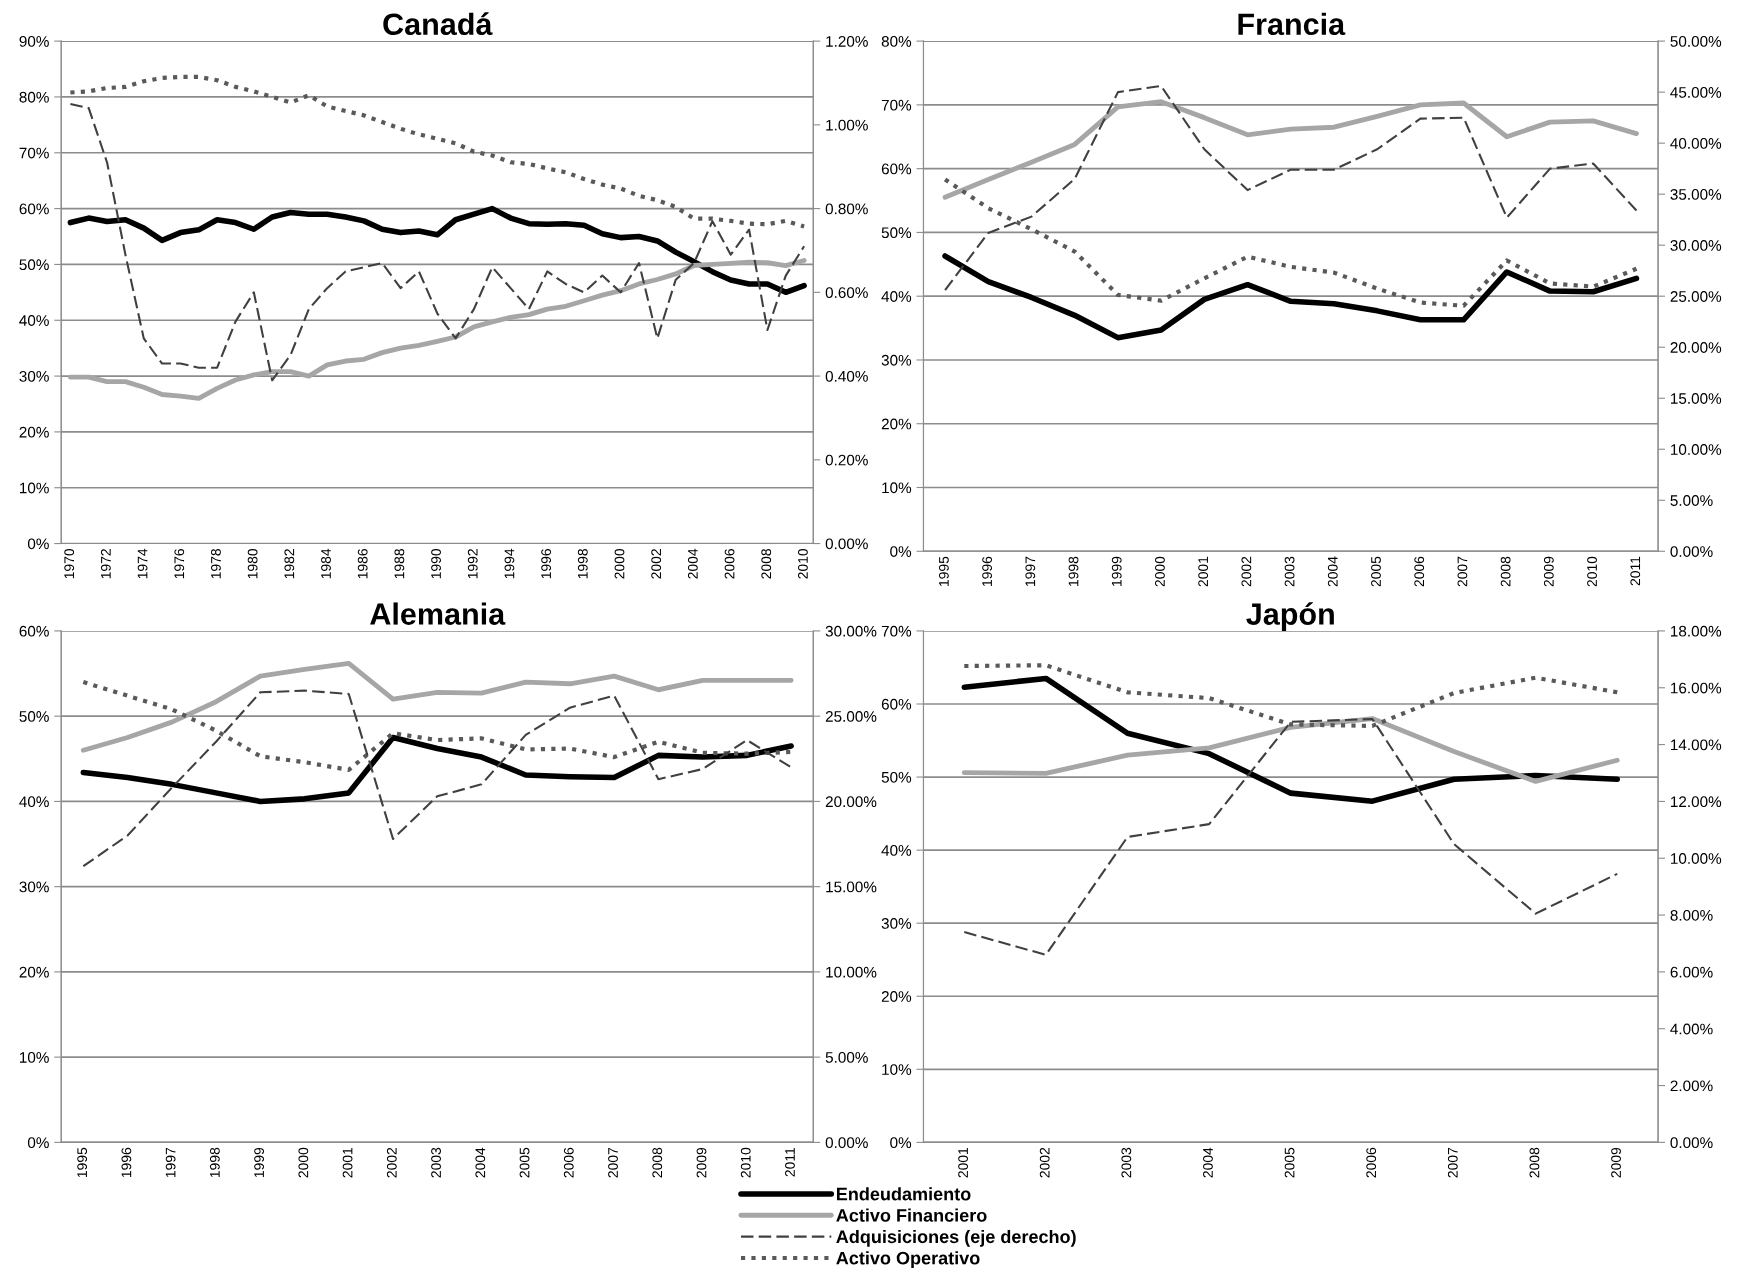  Describe the element at coordinates (1691, 1086) in the screenshot. I see `y2-tick-label: 2.00%` at that location.